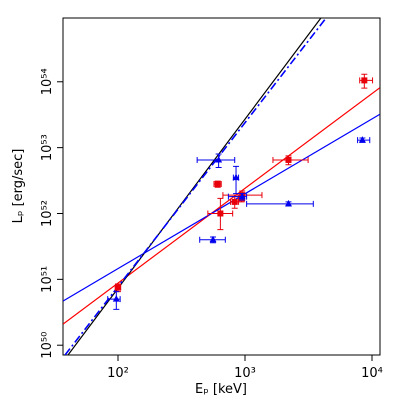 Image resolution: width=409 pixels, height=409 pixels. What do you see at coordinates (47, 345) in the screenshot?
I see `y-tick-label: 10⁵⁰` at bounding box center [47, 345].